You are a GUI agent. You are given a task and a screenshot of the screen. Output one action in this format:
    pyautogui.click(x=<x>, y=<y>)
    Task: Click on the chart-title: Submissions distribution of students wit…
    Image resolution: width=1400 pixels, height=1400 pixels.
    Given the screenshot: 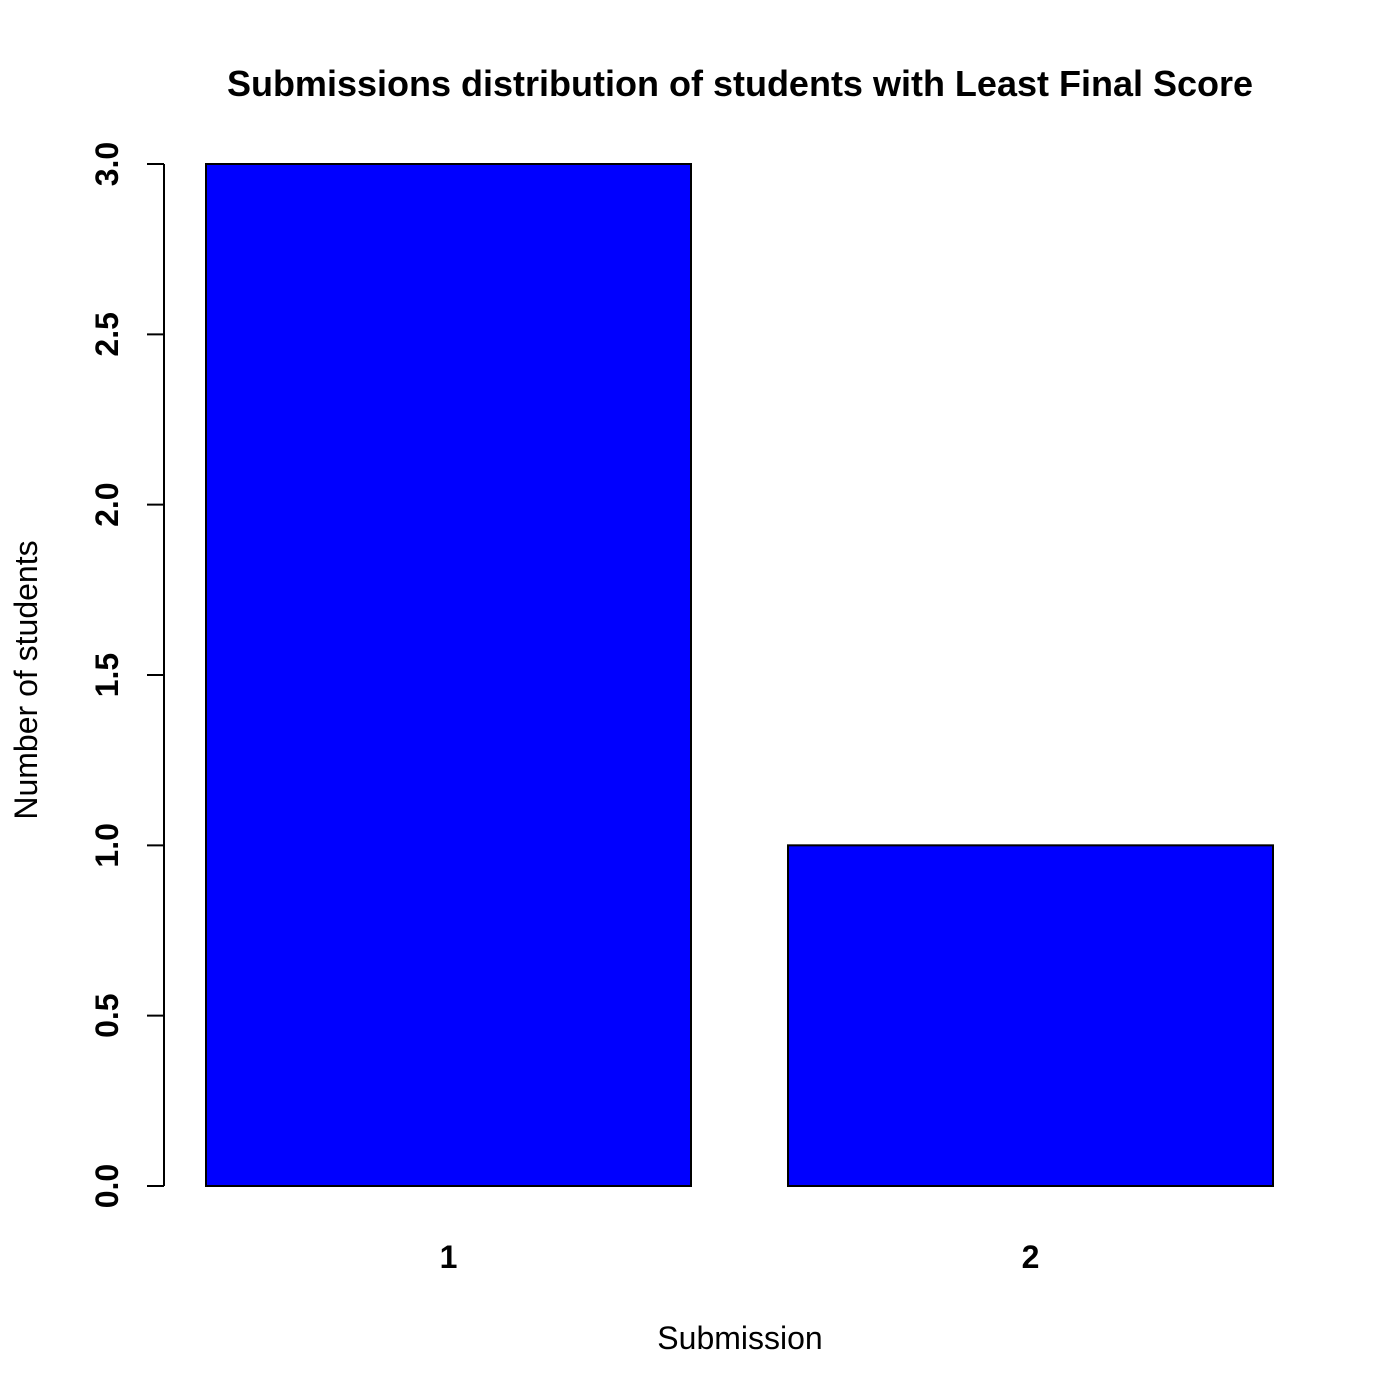 What is the action you would take?
    pyautogui.click(x=740, y=83)
    